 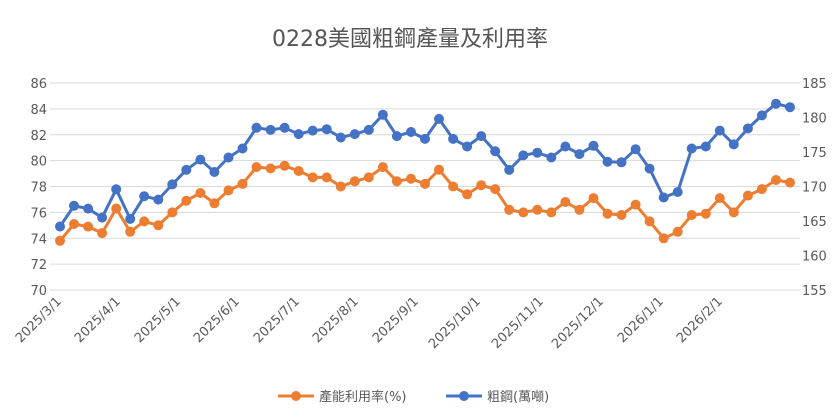 I want to click on legend-item-crude-steel: 粗鋼(萬噸), so click(x=497, y=397).